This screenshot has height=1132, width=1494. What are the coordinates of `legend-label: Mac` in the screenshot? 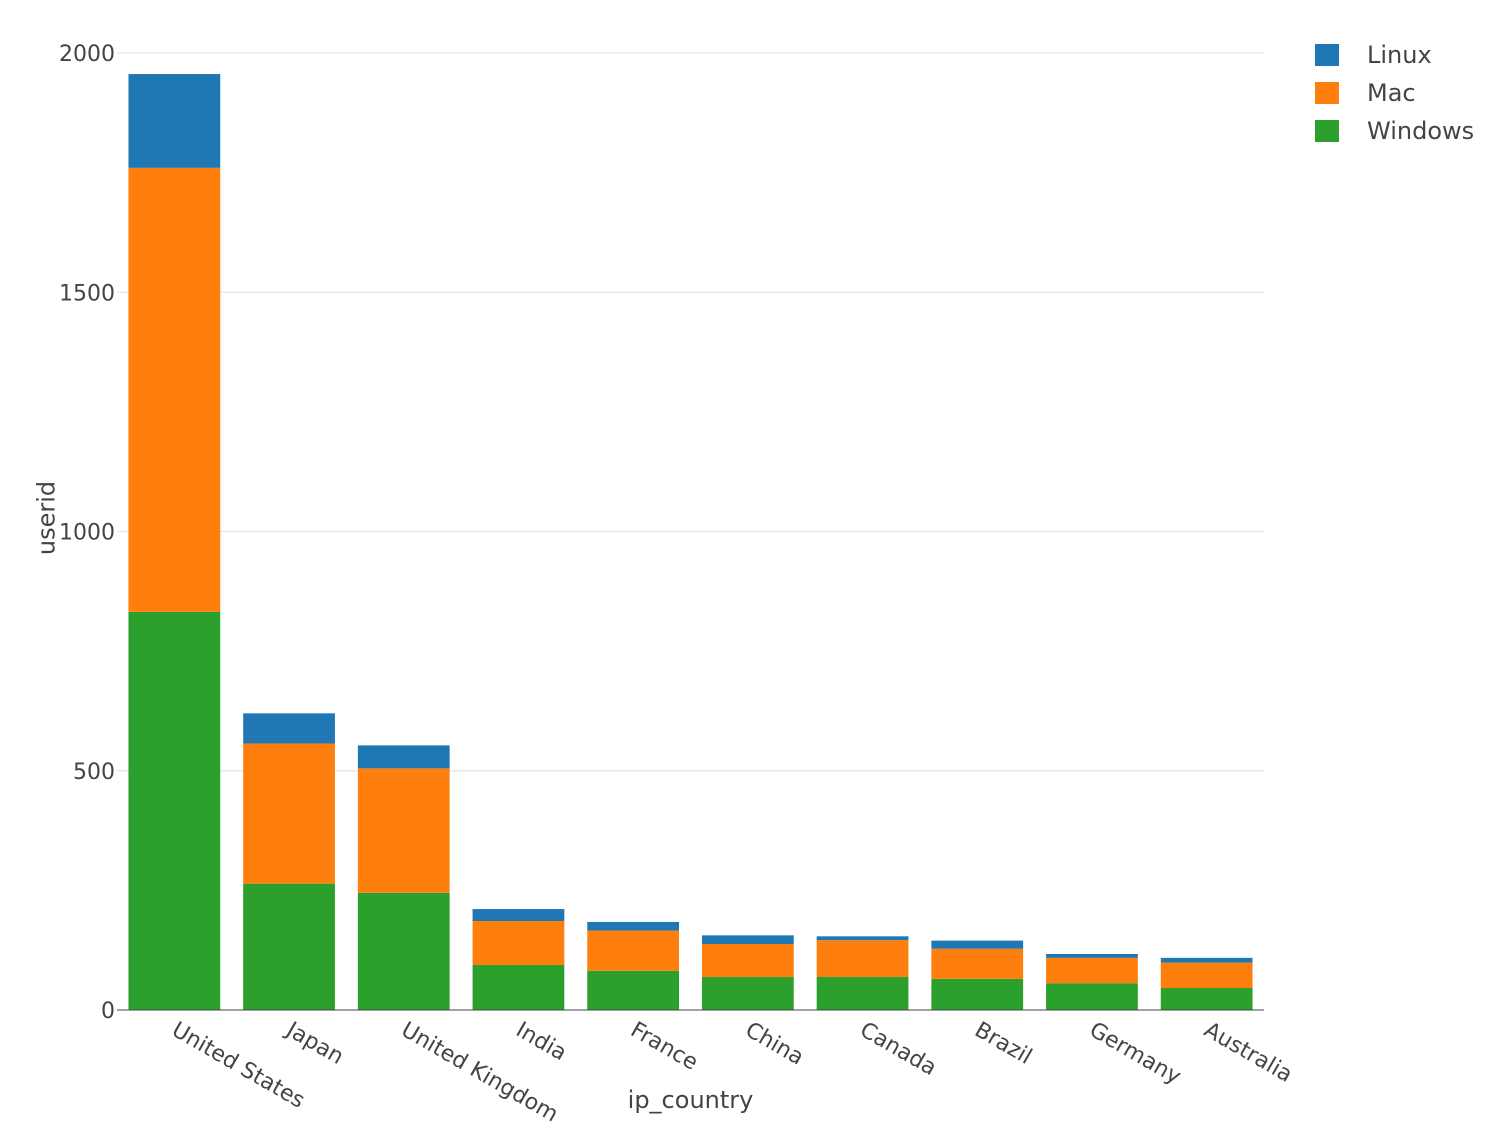 It's located at (1391, 93).